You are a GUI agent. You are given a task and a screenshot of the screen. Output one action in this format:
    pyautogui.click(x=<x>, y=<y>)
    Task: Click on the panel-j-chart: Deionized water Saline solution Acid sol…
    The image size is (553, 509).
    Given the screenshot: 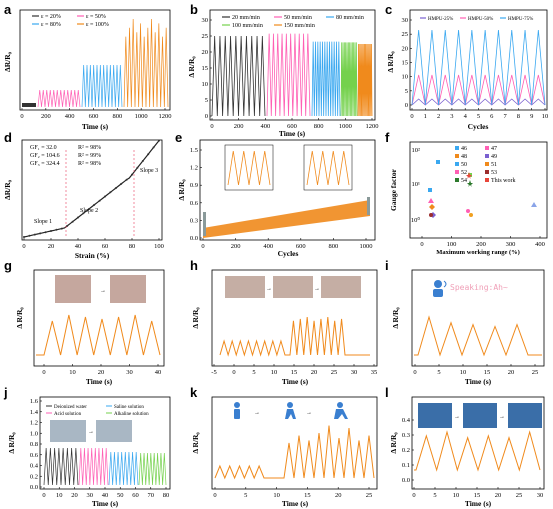 What is the action you would take?
    pyautogui.click(x=89, y=452)
    